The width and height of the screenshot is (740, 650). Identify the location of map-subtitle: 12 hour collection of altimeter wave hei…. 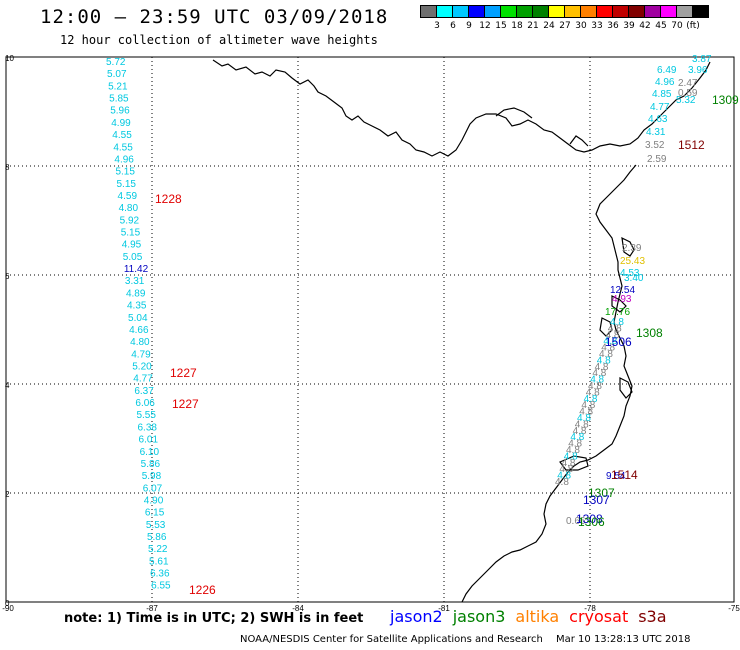
(219, 40).